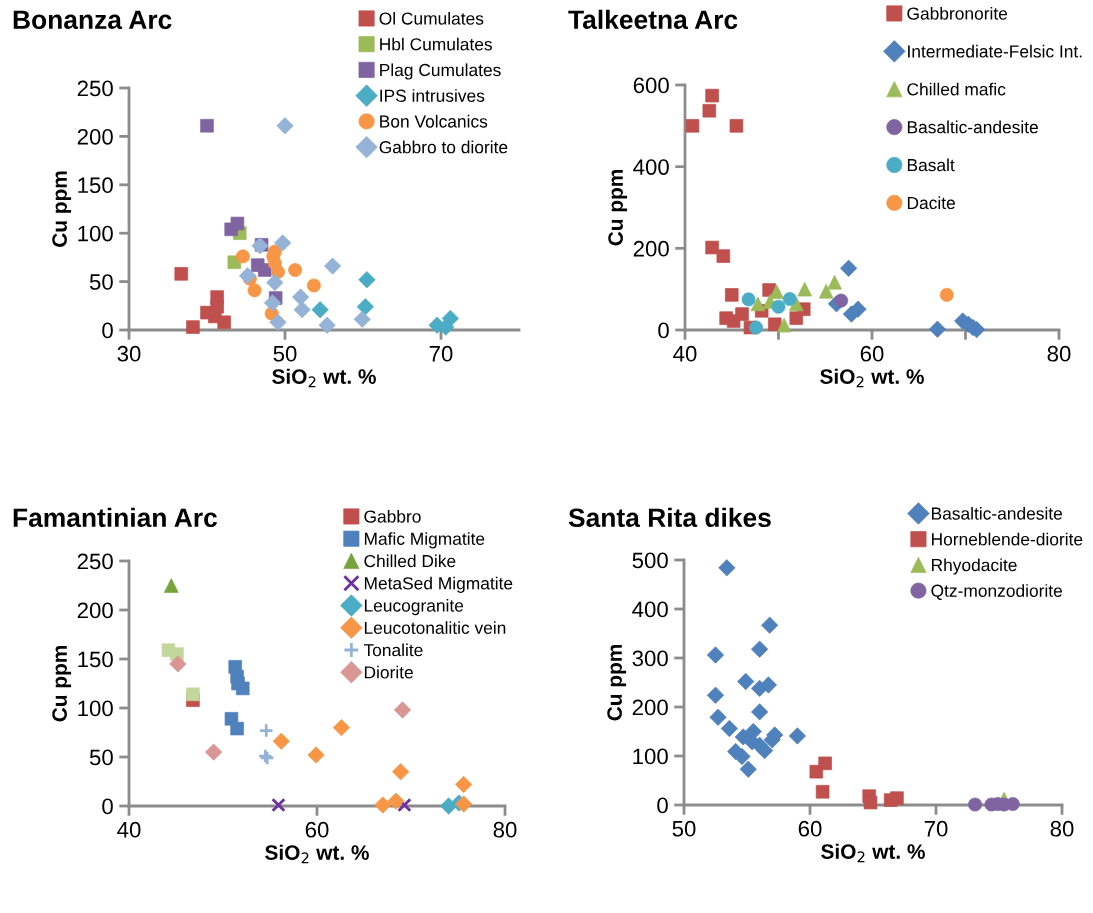 The width and height of the screenshot is (1093, 913). Describe the element at coordinates (440, 71) in the screenshot. I see `legend-label: Plag Cumulates` at that location.